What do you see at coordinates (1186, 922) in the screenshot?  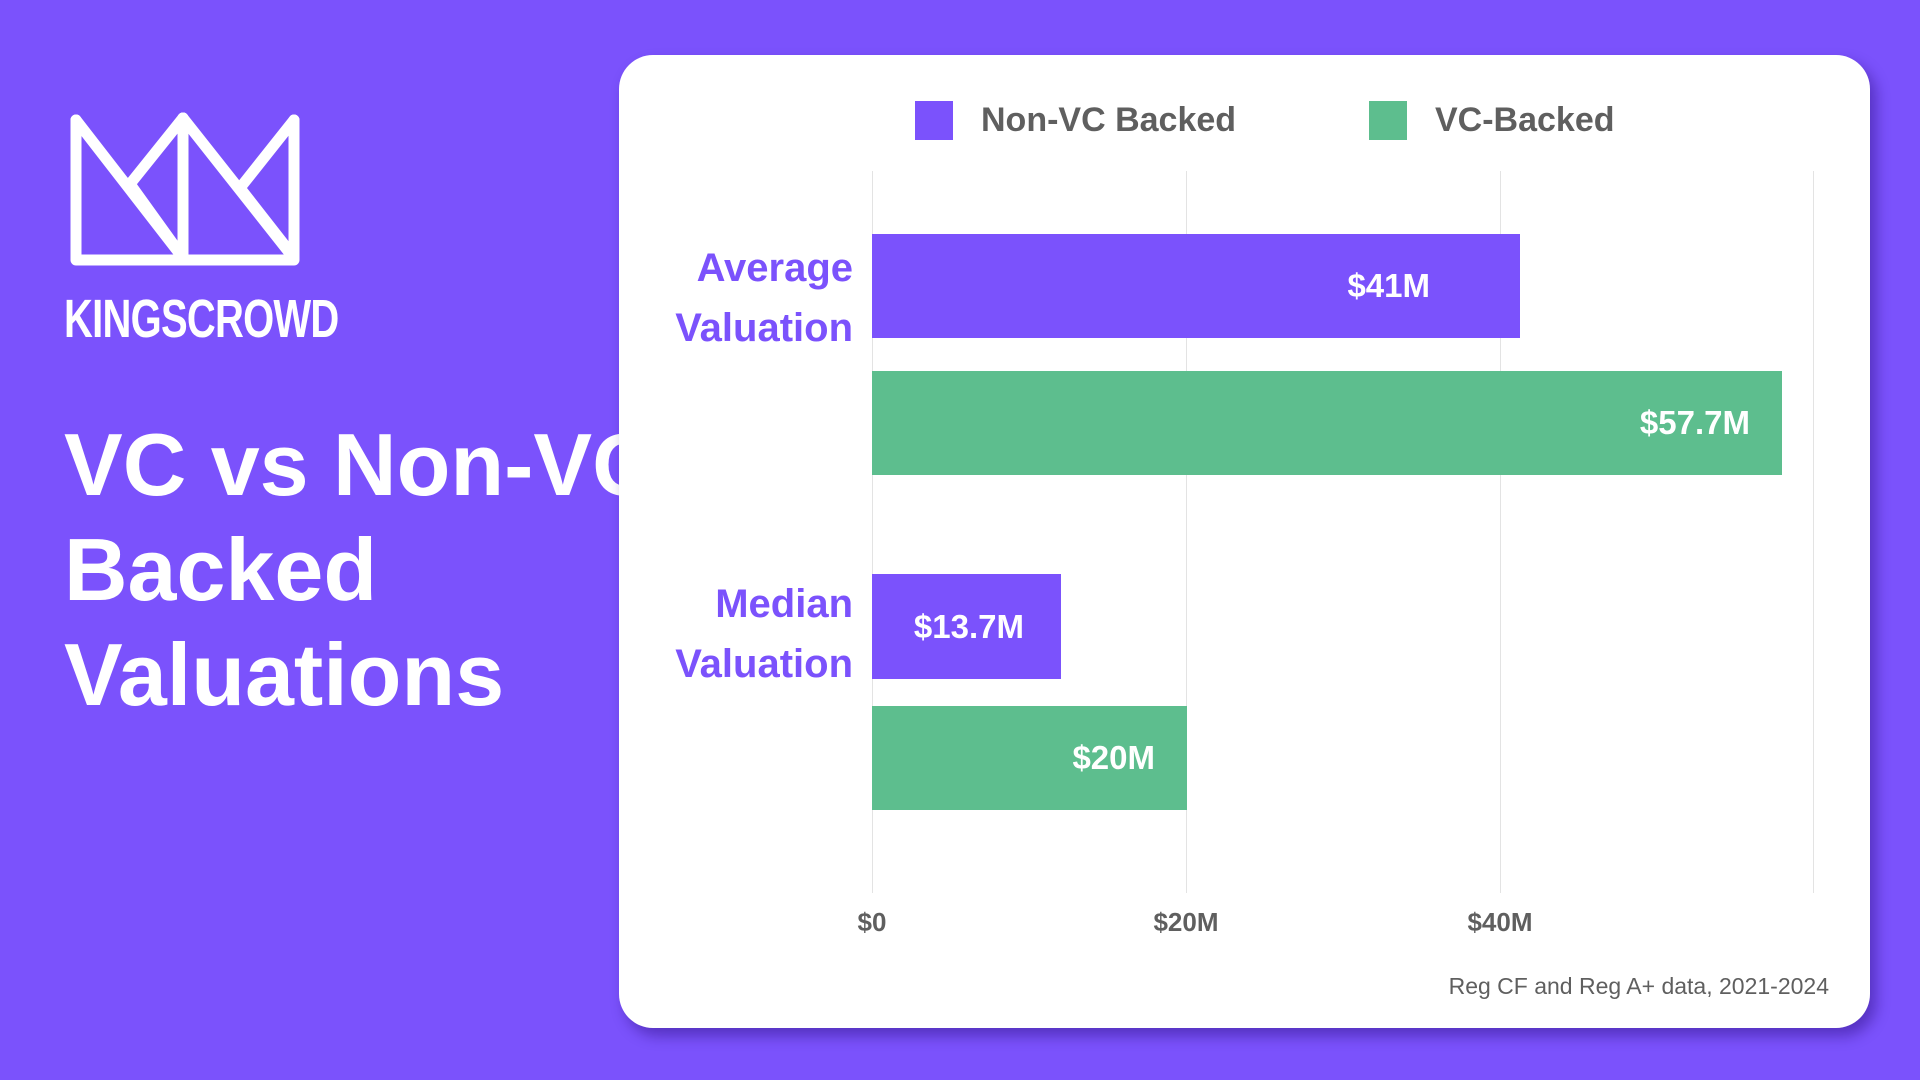 I see `x-tick-20m: $20M` at bounding box center [1186, 922].